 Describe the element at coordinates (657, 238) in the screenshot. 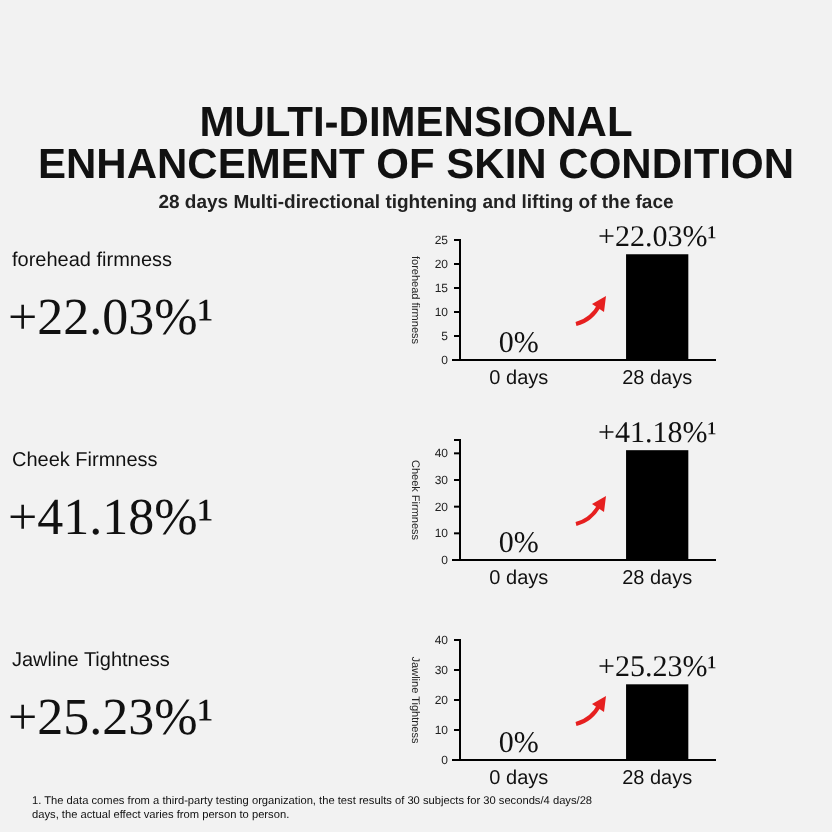

I see `data-label: +22.03%¹` at that location.